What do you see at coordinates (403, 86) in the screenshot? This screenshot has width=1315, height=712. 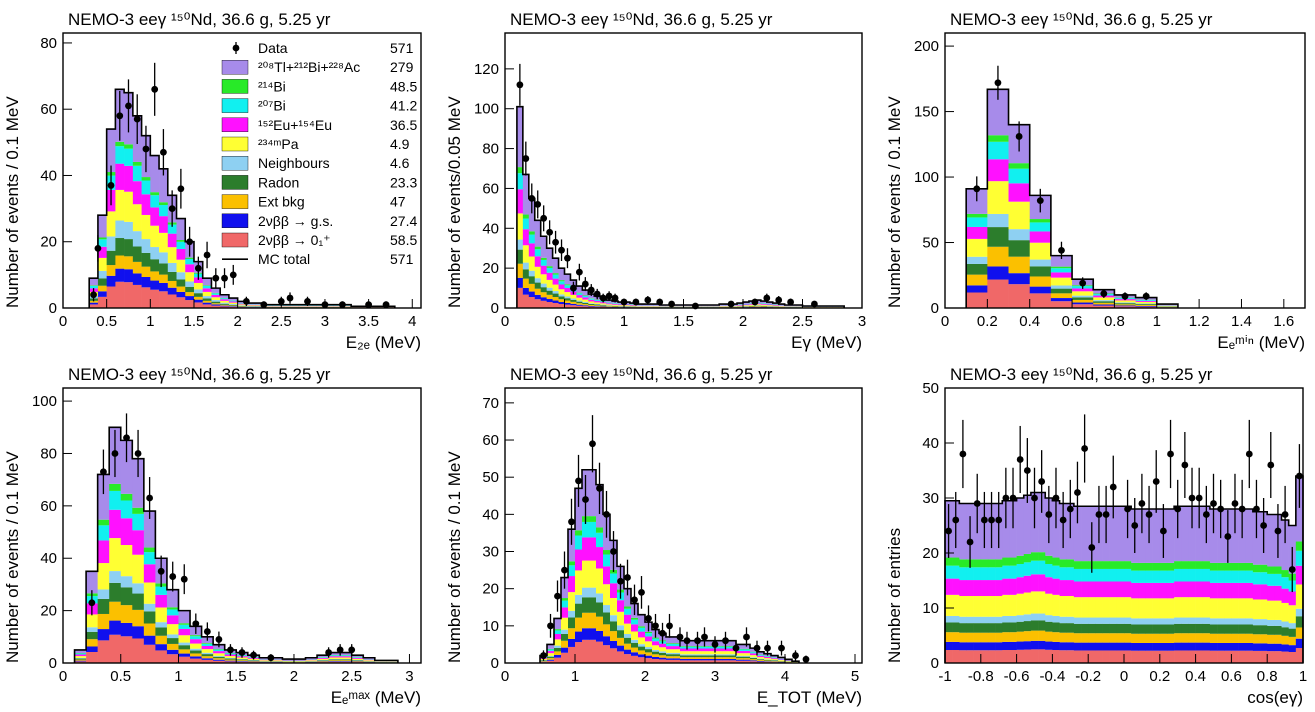 I see `legend-value: 48.5` at bounding box center [403, 86].